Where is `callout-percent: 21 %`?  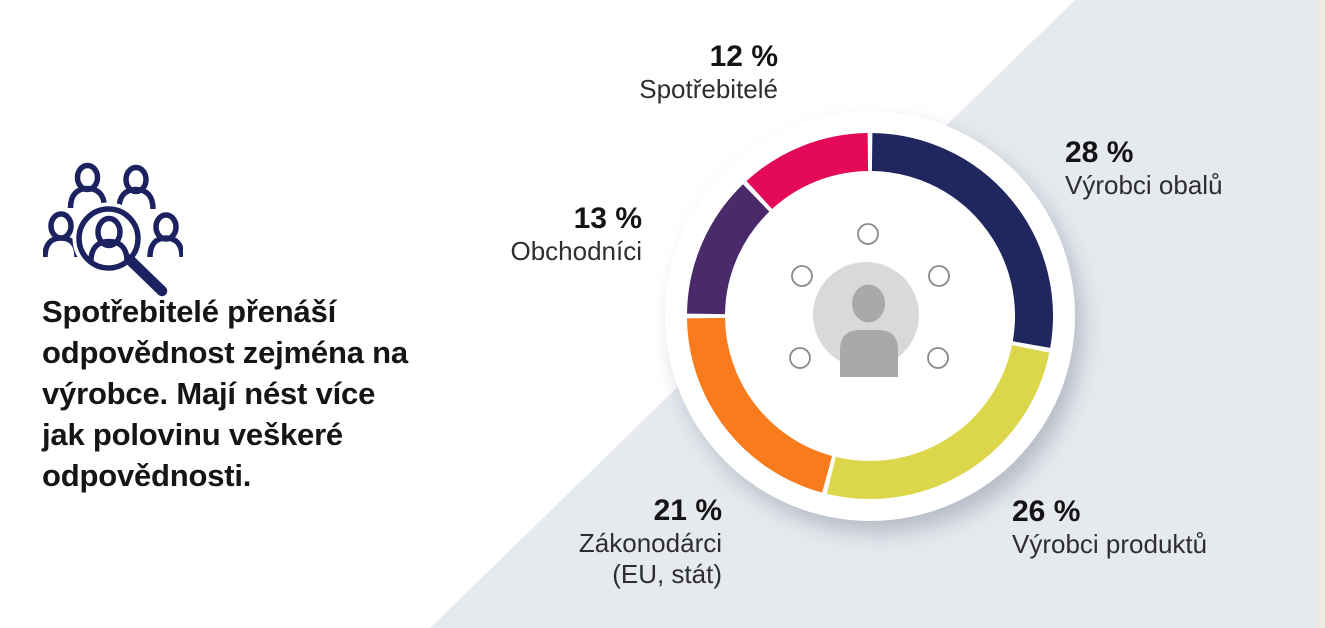
callout-percent: 21 % is located at coordinates (687, 510).